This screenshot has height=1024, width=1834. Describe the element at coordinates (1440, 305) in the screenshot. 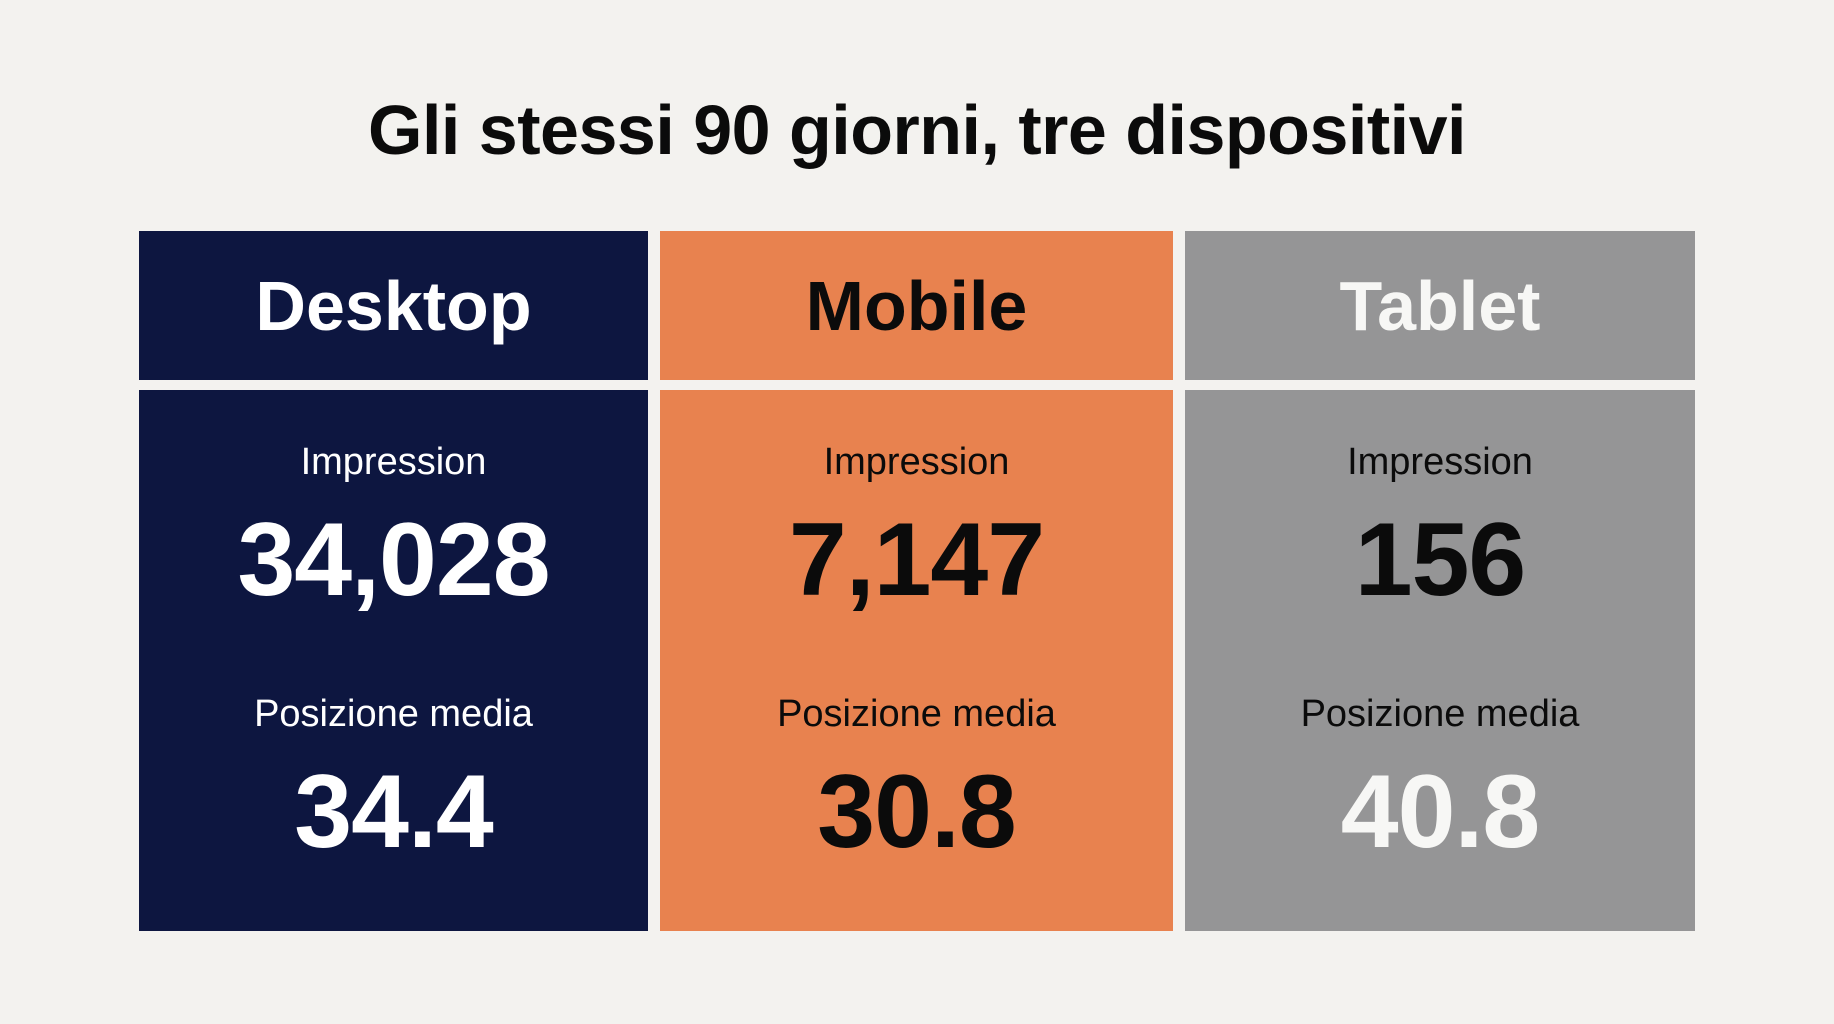

I see `device-header-tablet: Tablet` at that location.